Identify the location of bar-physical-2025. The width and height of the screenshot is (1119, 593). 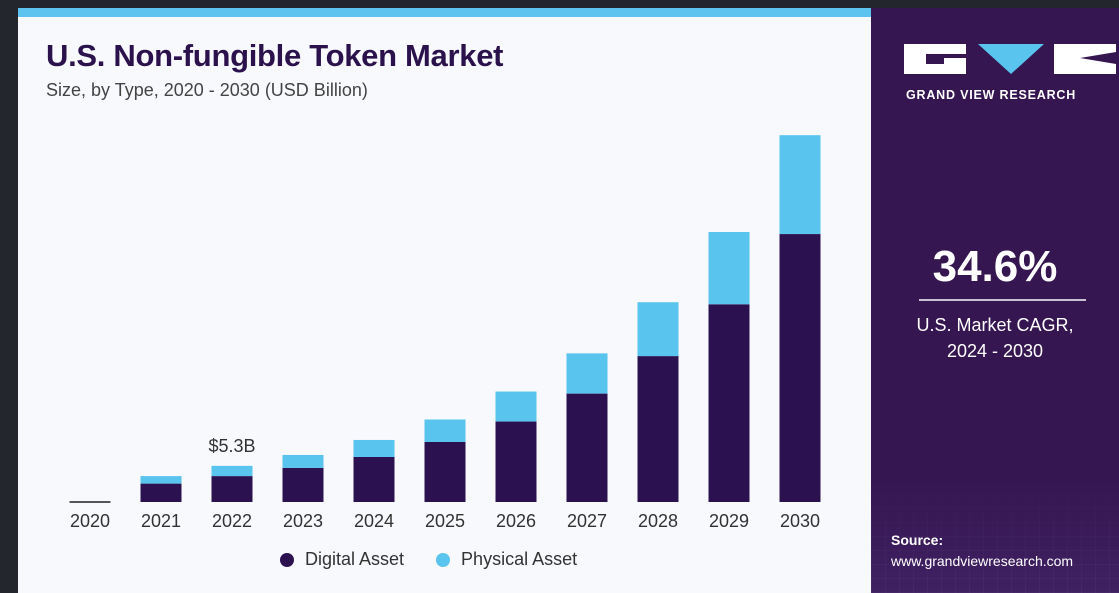
(445, 430).